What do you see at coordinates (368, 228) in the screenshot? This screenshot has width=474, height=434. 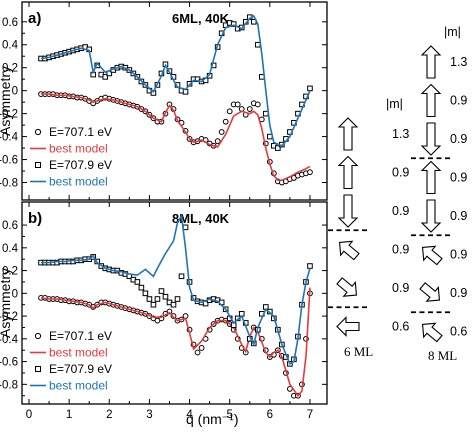 I see `moment-column-6ml: |m| 1.3 0.9 0.9 0.9 0.9 0.6 6 ML` at bounding box center [368, 228].